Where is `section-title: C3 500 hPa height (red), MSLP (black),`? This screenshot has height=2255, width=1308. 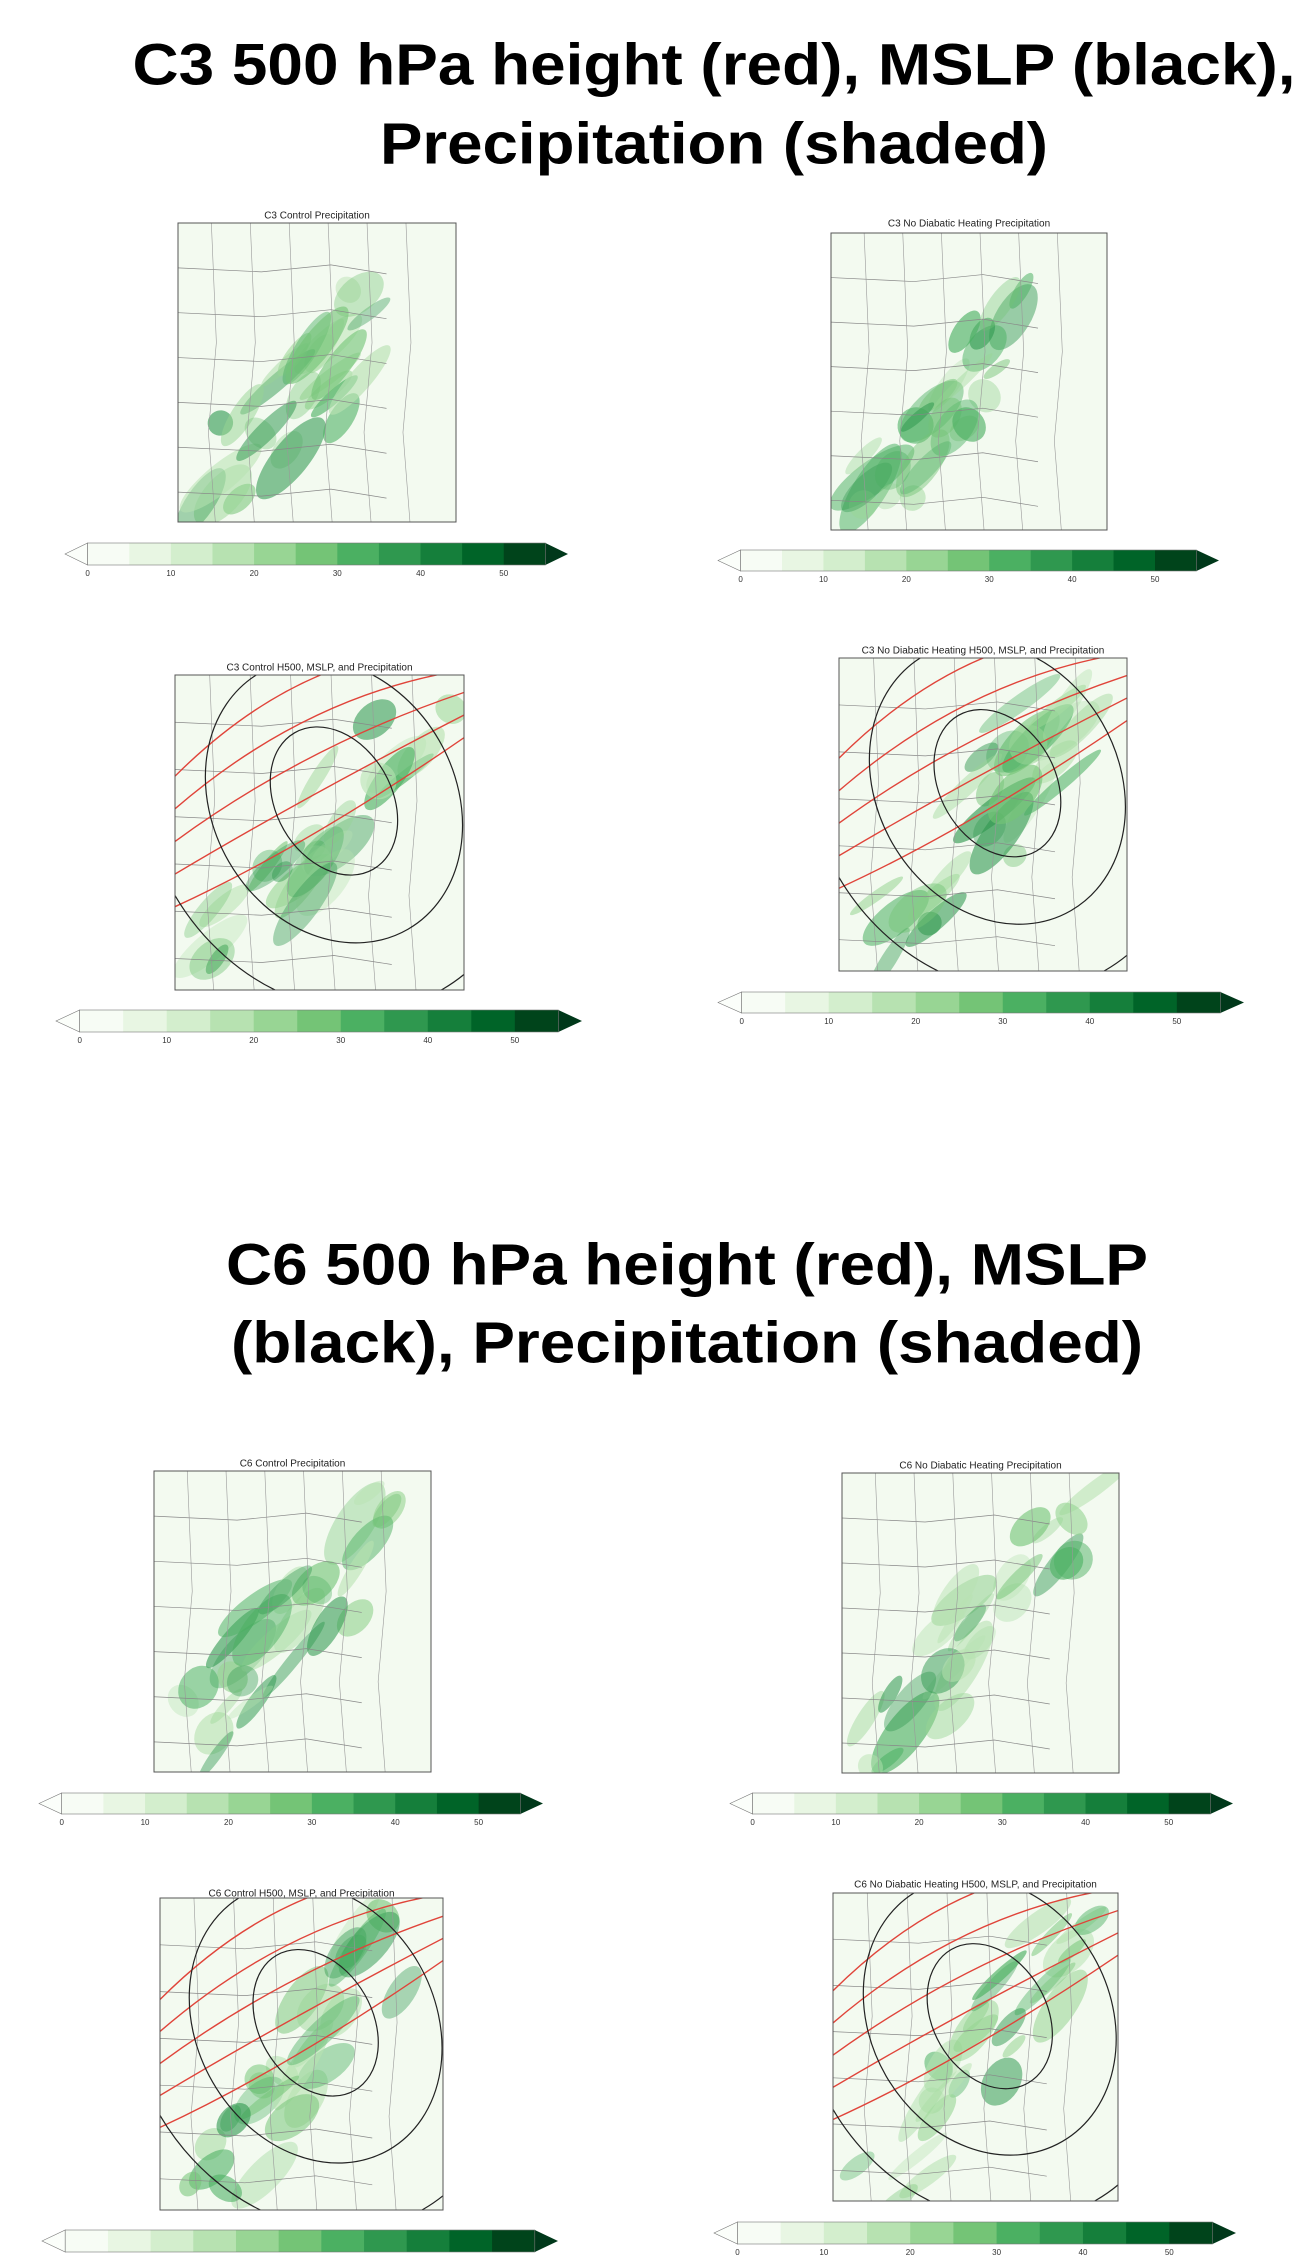 section-title: C3 500 hPa height (red), MSLP (black), is located at coordinates (714, 64).